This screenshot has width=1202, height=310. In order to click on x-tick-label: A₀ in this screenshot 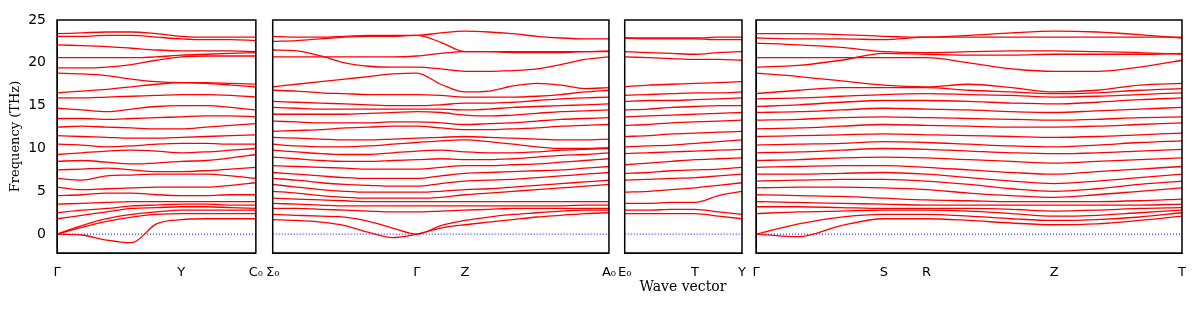, I will do `click(608, 272)`.